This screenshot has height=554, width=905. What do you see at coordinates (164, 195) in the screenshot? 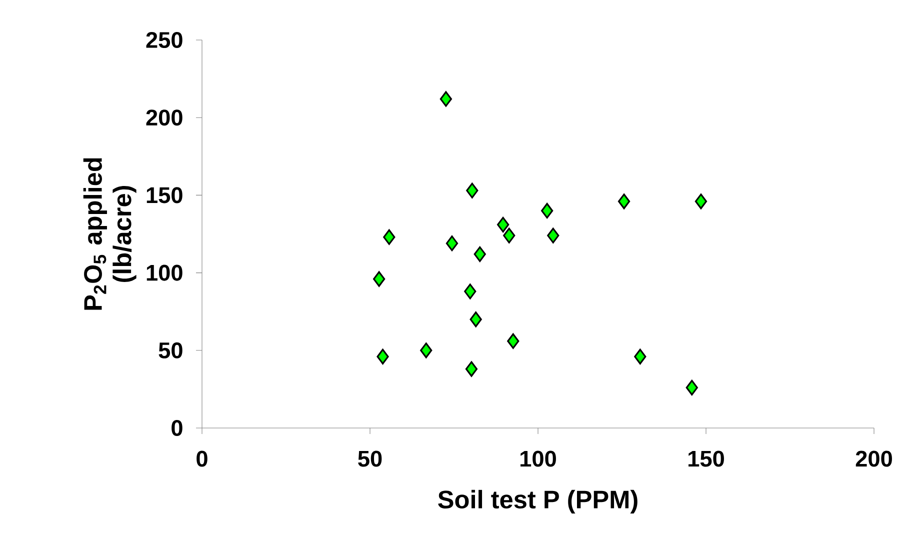
I see `y-tick-label: 150` at bounding box center [164, 195].